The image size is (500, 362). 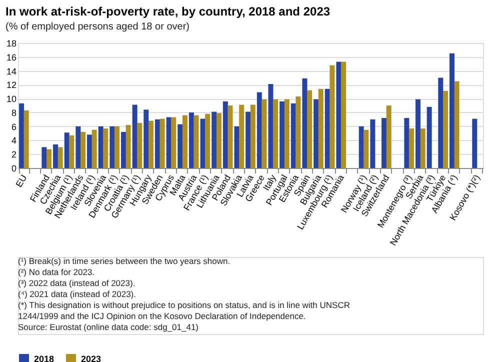 I want to click on y-tick-label: 2, so click(x=13, y=155).